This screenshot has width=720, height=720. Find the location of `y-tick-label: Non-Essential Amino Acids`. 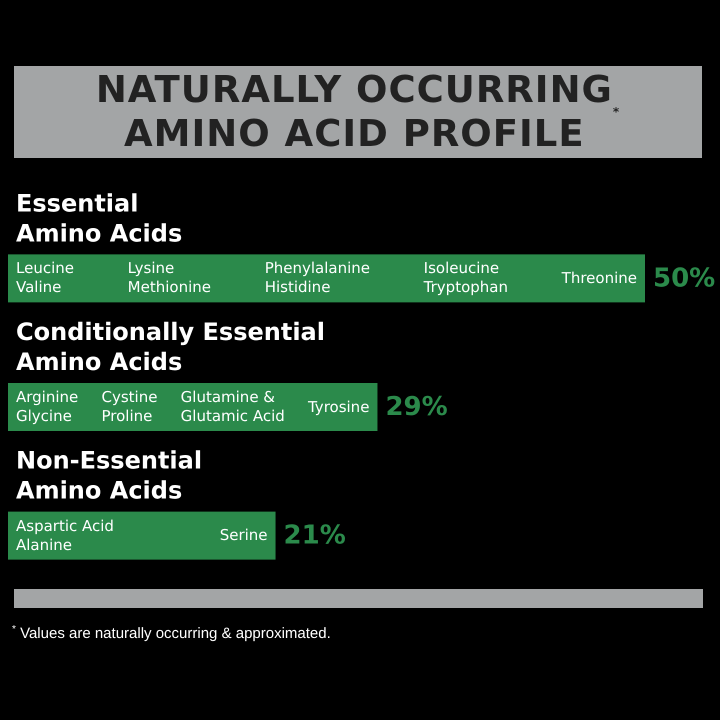

y-tick-label: Non-Essential Amino Acids is located at coordinates (109, 475).